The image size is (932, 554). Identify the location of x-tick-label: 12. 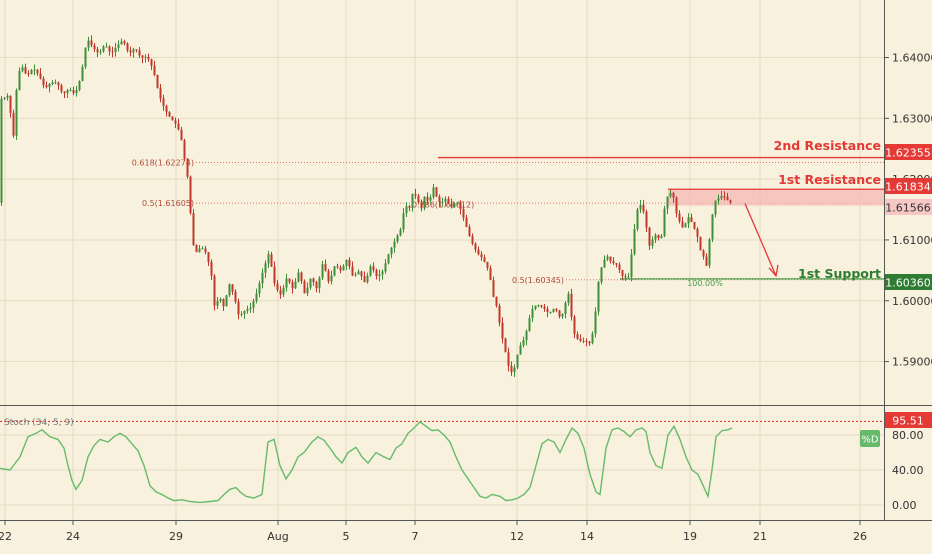
(517, 536).